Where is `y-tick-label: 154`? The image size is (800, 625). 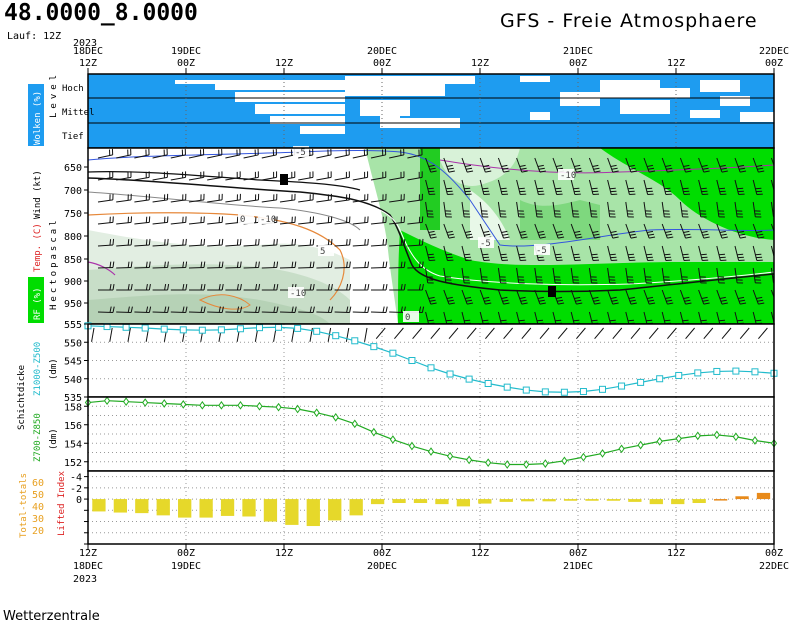
y-tick-label: 154 is located at coordinates (73, 444).